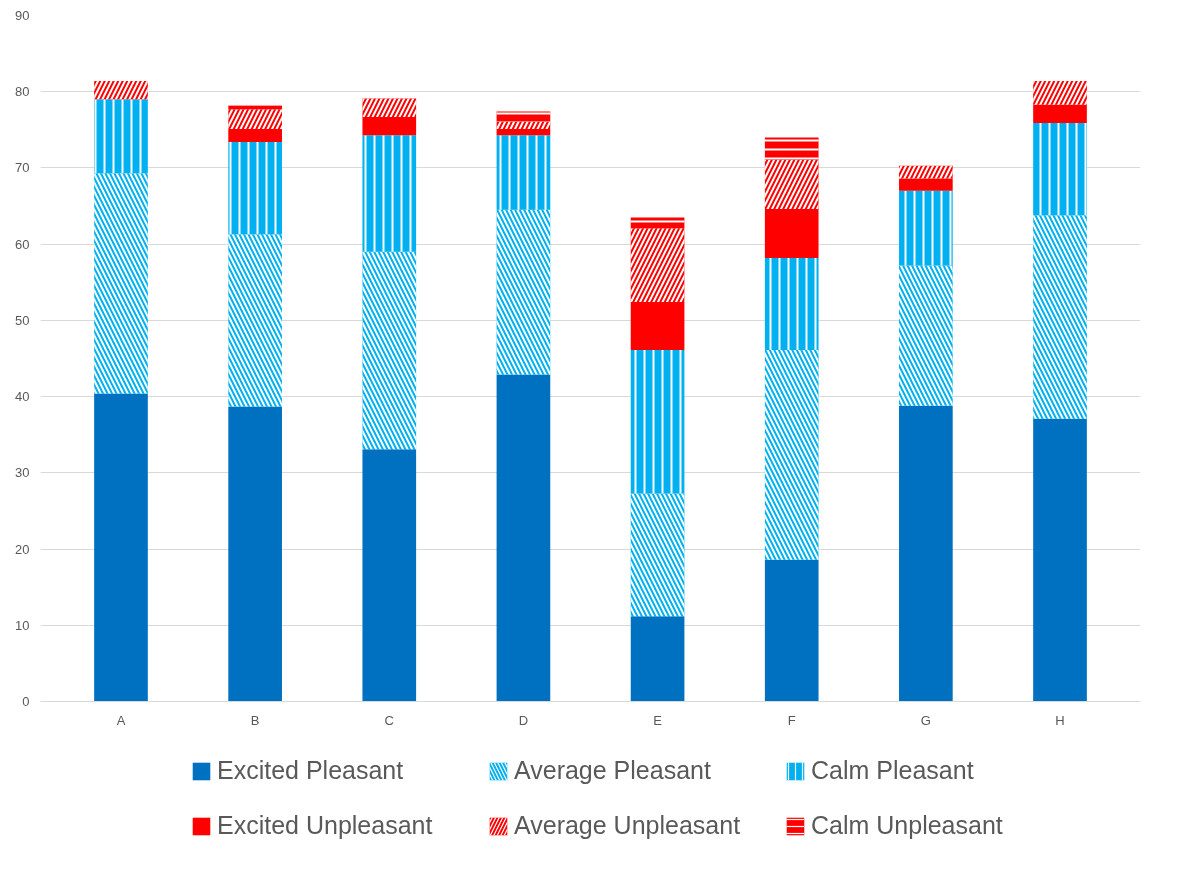  What do you see at coordinates (255, 720) in the screenshot?
I see `x-tick-label: B` at bounding box center [255, 720].